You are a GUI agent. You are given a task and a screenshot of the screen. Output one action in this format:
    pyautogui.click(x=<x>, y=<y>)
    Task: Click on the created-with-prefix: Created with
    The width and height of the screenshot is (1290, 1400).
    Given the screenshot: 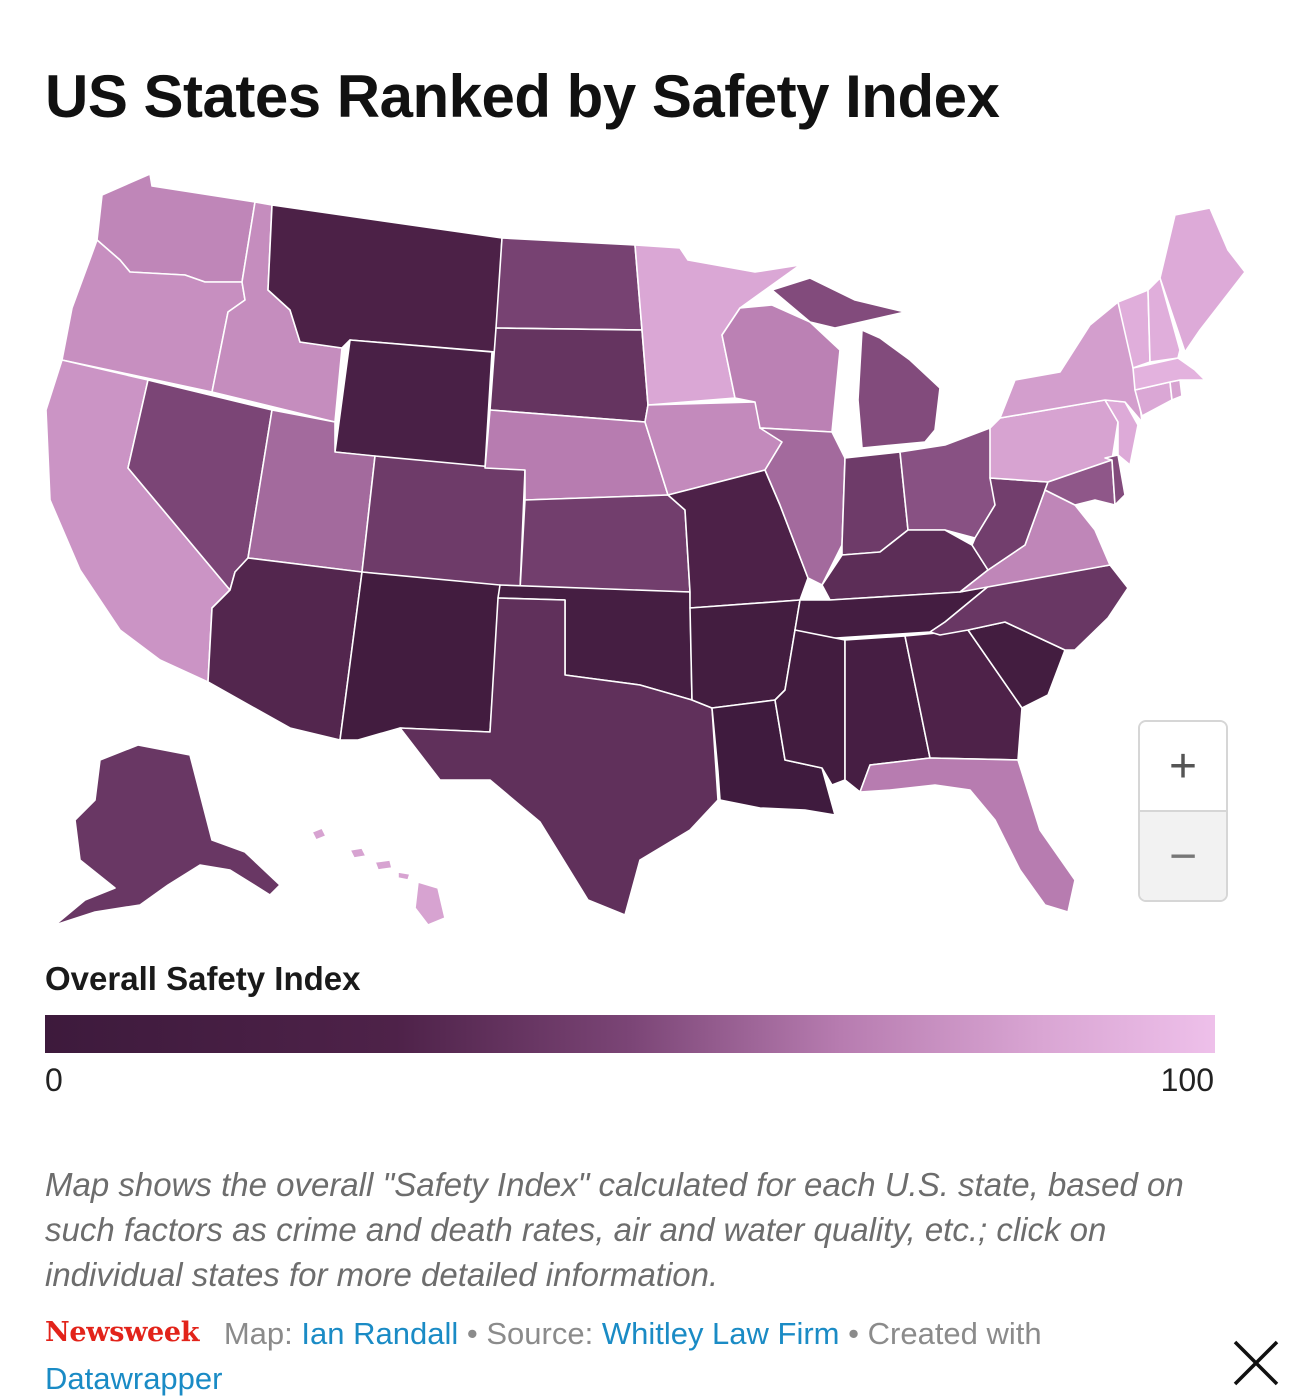 What is the action you would take?
    pyautogui.click(x=954, y=1333)
    